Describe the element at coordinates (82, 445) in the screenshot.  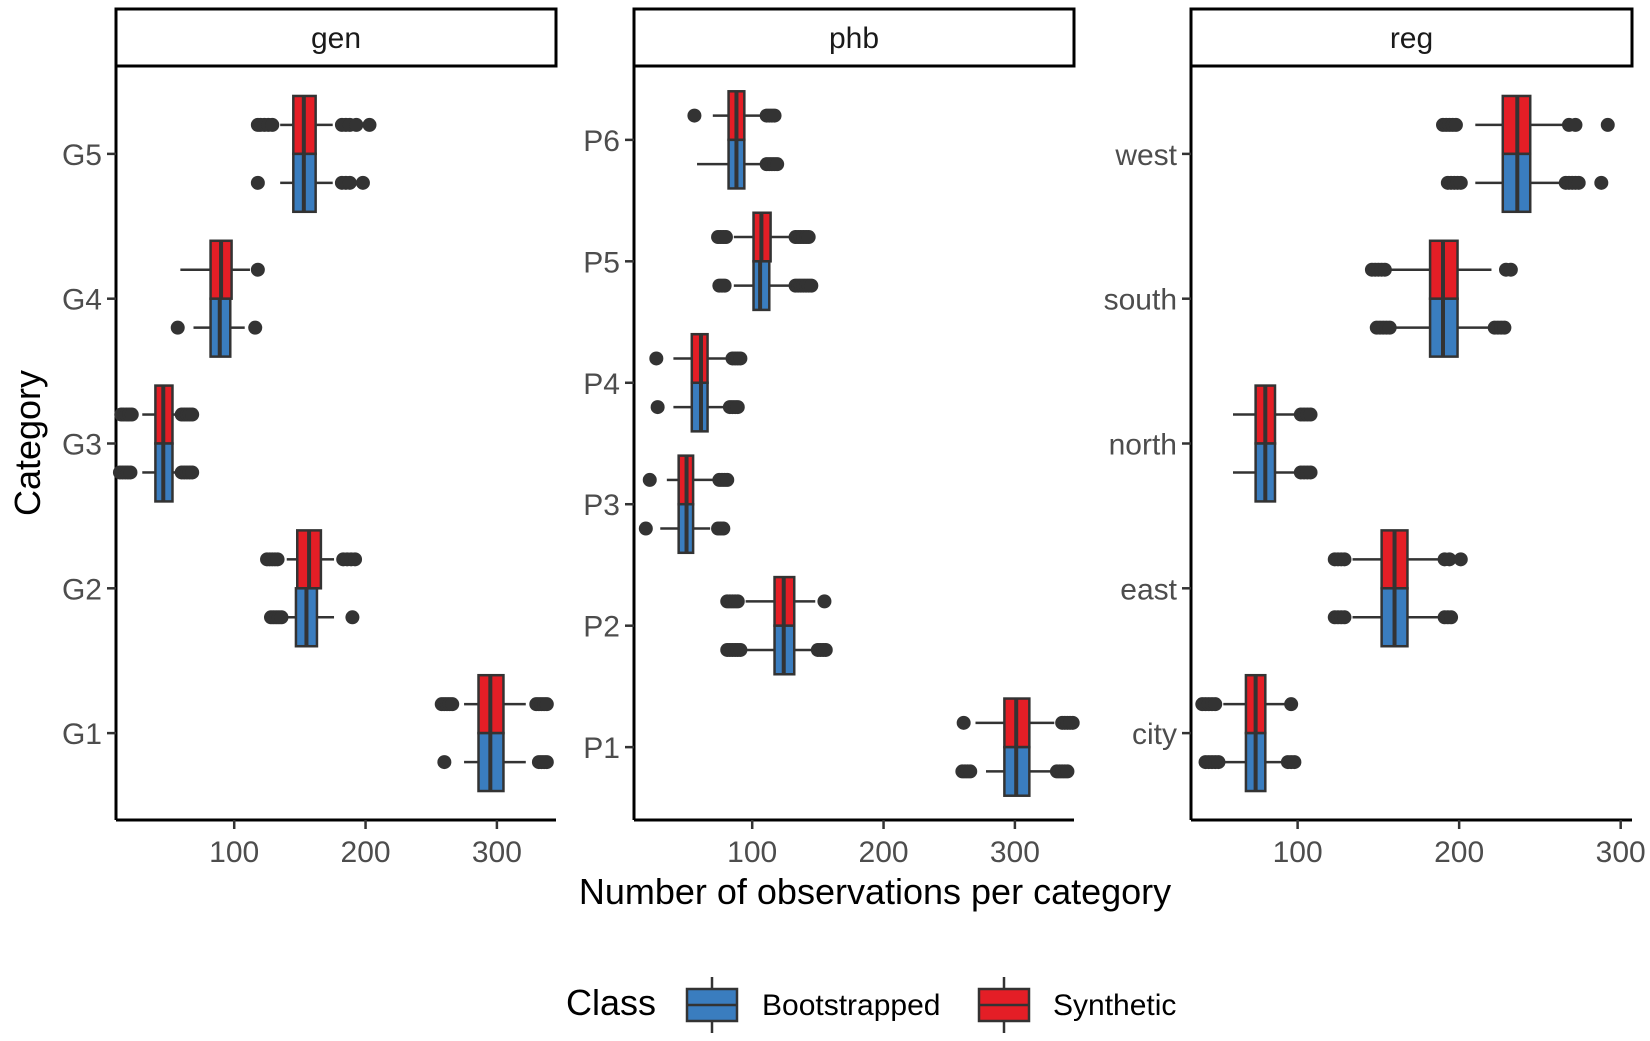
I see `y-tick-label: G3` at that location.